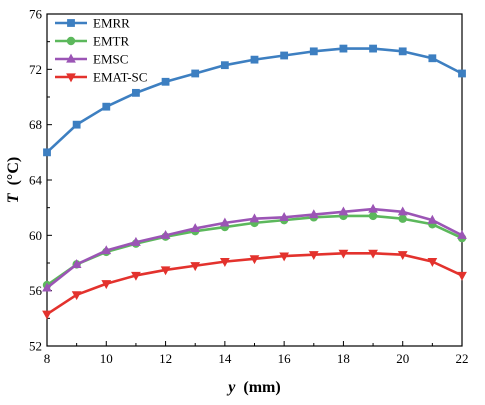 The image size is (485, 405). I want to click on y-tick-label: 52, so click(35, 346).